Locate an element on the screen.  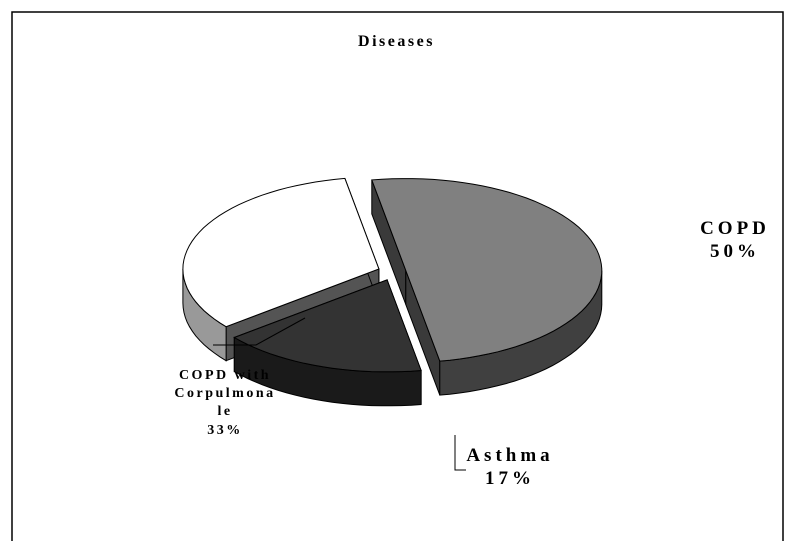
slice-label: COPD with Corpulmonale 33% is located at coordinates (225, 403).